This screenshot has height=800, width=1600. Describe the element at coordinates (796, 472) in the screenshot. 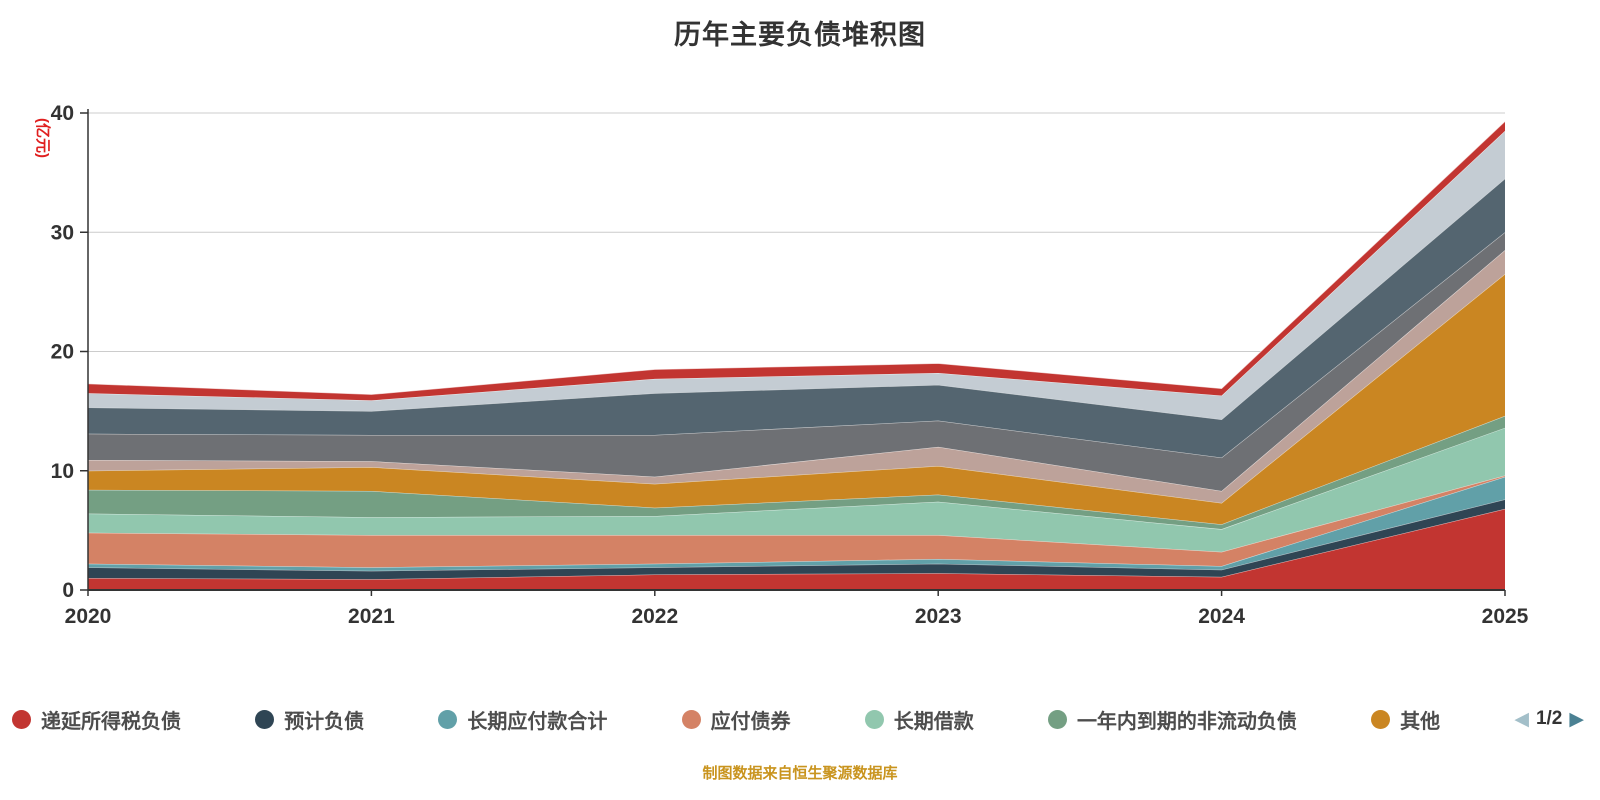

I see `area-series-一年内到期的非流动负债` at that location.